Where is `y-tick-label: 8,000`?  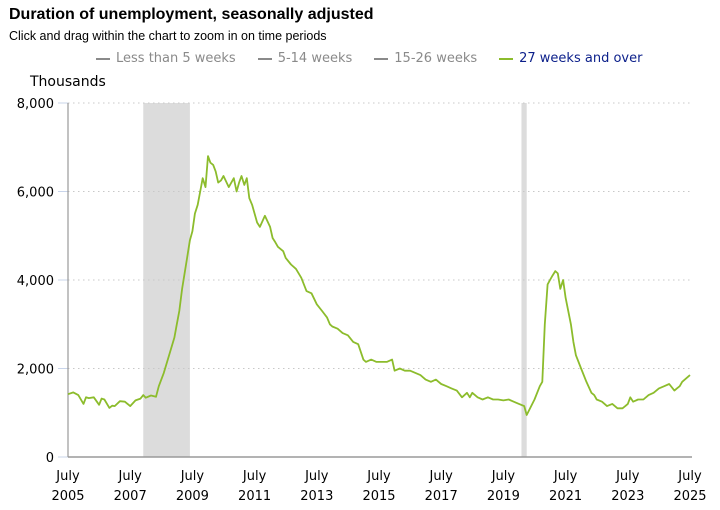
y-tick-label: 8,000 is located at coordinates (35, 104).